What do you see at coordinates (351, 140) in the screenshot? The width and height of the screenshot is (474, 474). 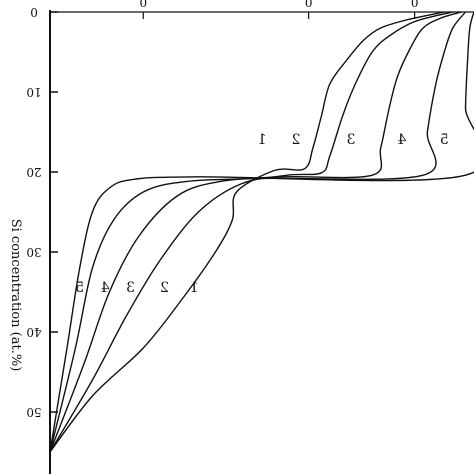 I see `curve-label-3-upper: 3` at bounding box center [351, 140].